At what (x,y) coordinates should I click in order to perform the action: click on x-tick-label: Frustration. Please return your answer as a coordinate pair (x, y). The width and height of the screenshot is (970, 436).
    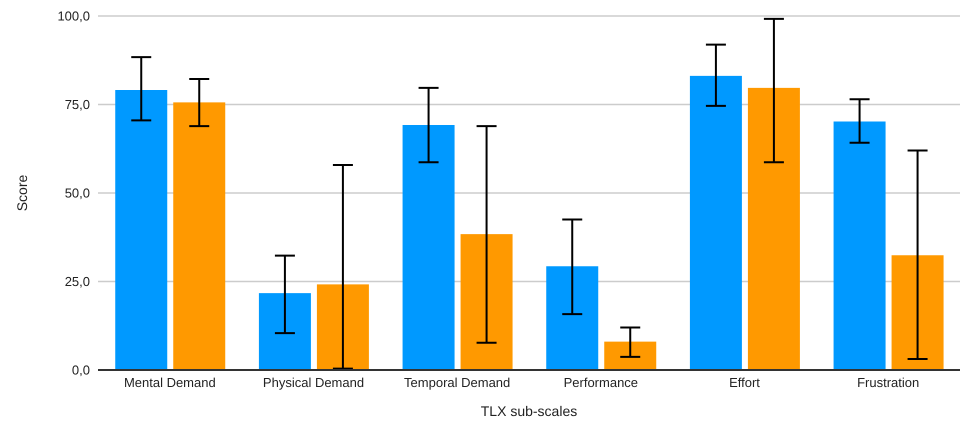
    Looking at the image, I should click on (888, 382).